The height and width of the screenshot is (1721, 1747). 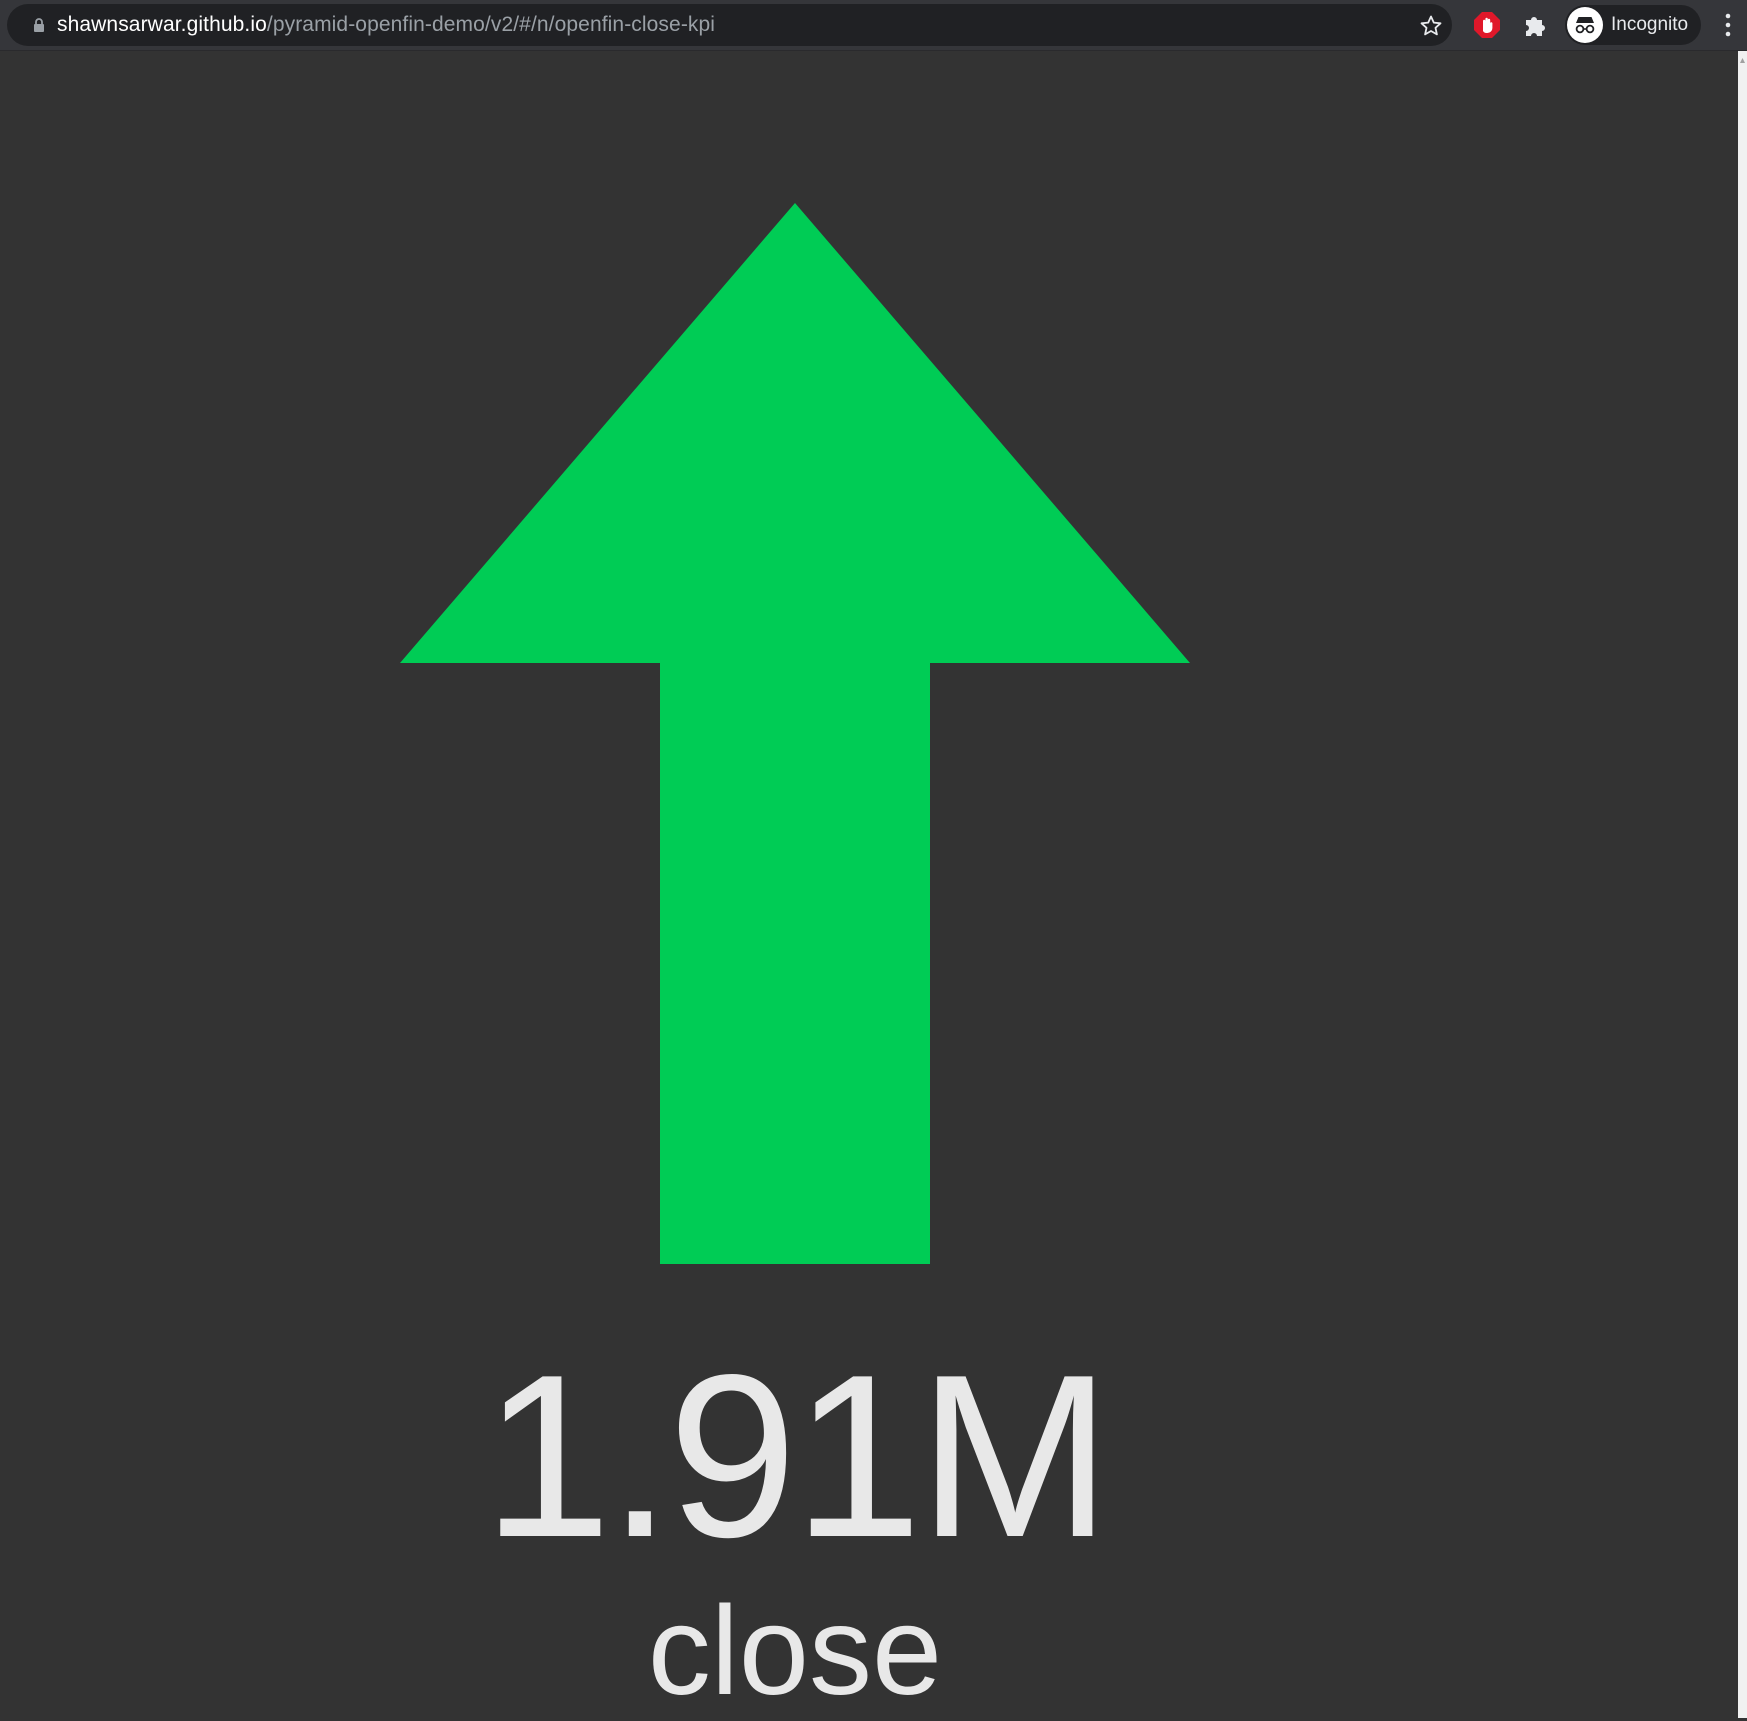 What do you see at coordinates (1650, 24) in the screenshot?
I see `profile-label: Incognito` at bounding box center [1650, 24].